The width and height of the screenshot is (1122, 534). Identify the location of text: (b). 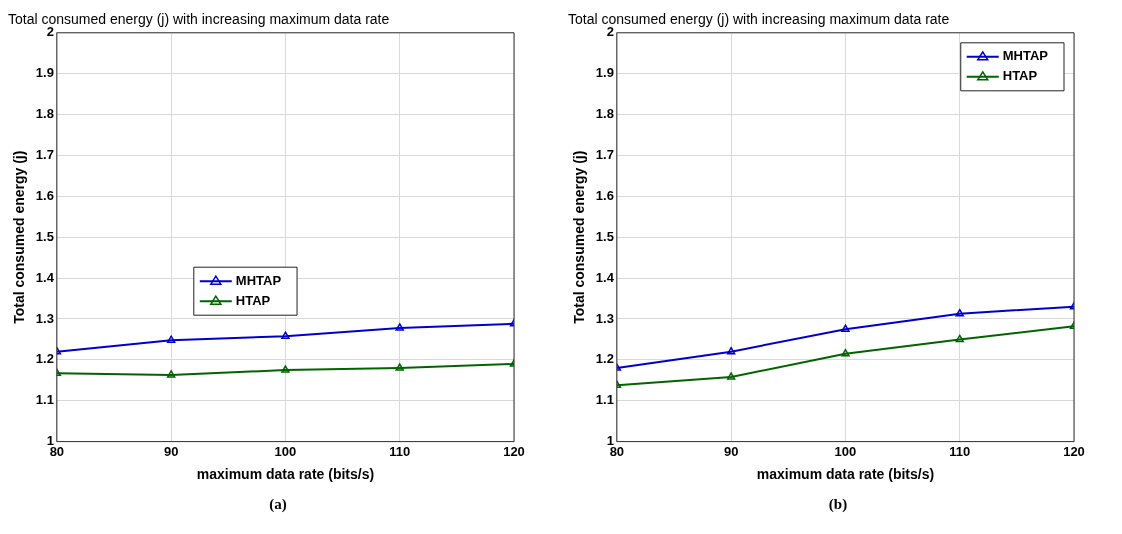
(838, 504).